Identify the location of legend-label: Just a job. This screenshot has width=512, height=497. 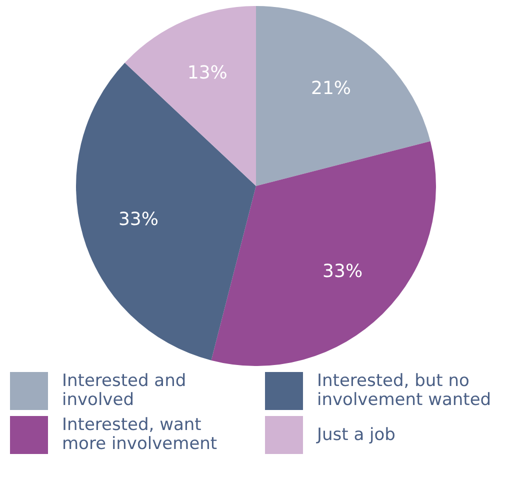
(356, 434).